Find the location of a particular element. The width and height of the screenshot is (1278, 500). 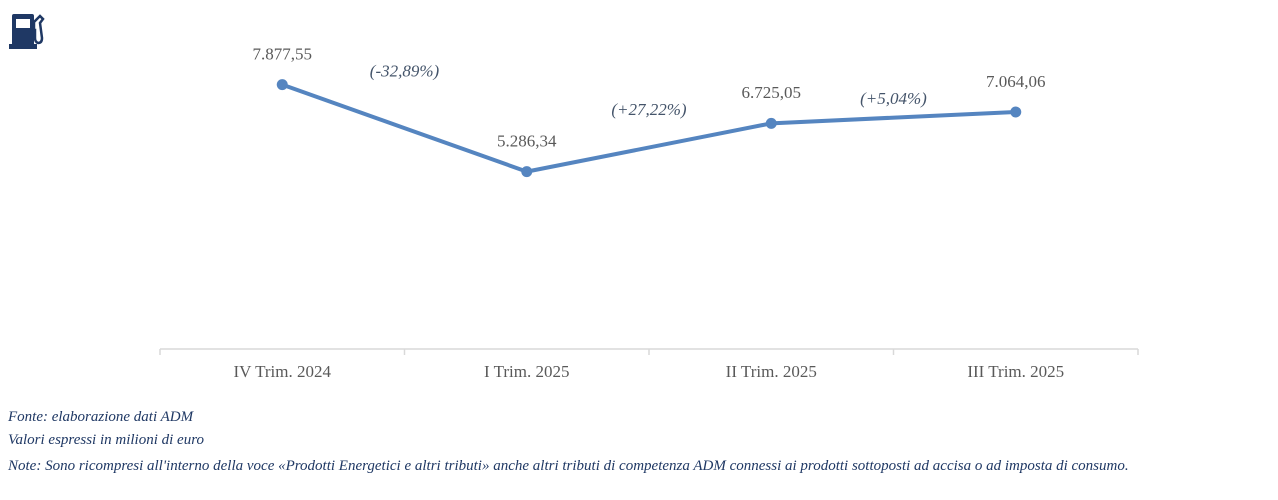

x-tick-label: IV Trim. 2024 is located at coordinates (283, 371).